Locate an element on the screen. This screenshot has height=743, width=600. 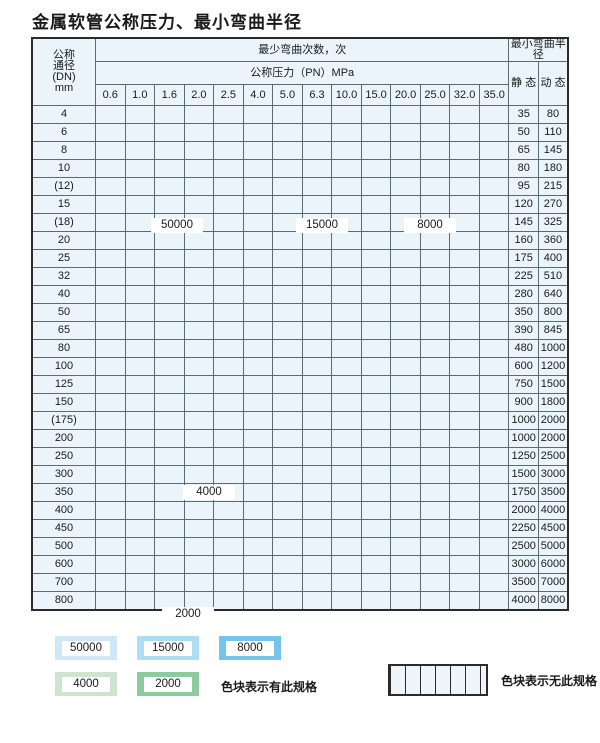
legend-swatch-8000: 8000 is located at coordinates (250, 648).